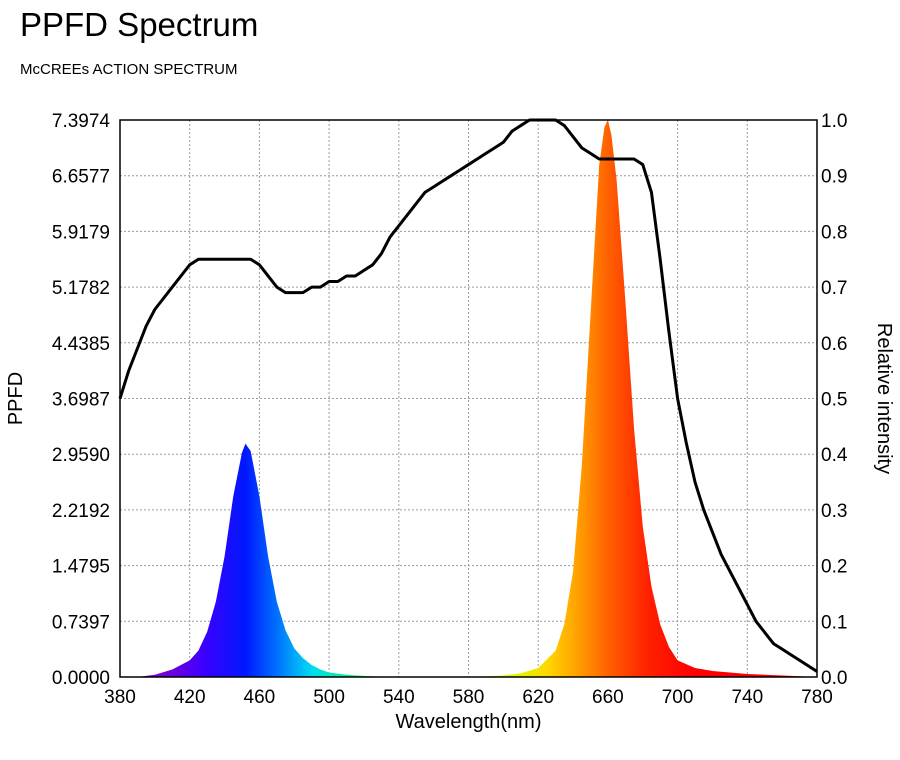  I want to click on y-tick-label: 1.4795, so click(81, 567).